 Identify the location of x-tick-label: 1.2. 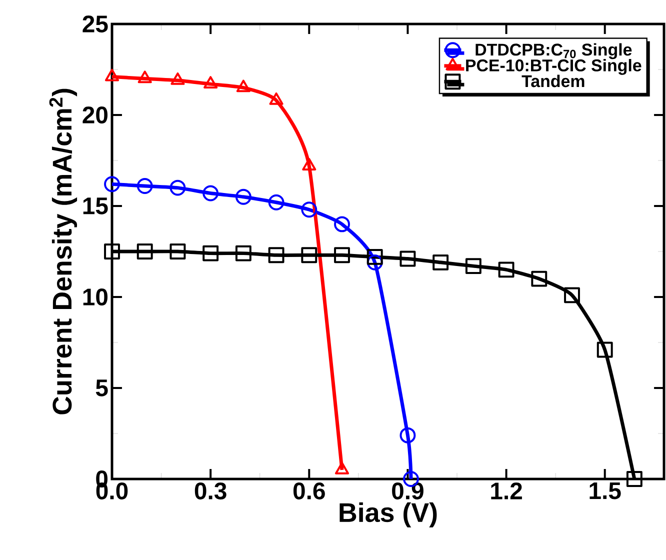
(506, 491).